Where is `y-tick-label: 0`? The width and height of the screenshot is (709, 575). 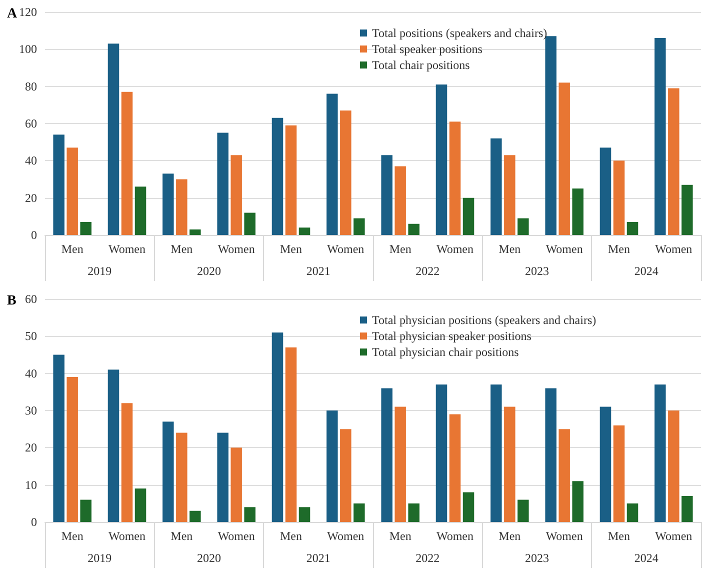 y-tick-label: 0 is located at coordinates (34, 235).